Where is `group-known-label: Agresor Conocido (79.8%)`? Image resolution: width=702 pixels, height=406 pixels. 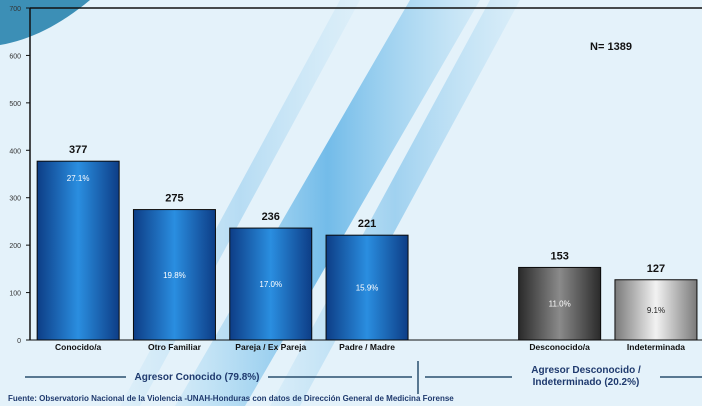
group-known-label: Agresor Conocido (79.8%) is located at coordinates (196, 377).